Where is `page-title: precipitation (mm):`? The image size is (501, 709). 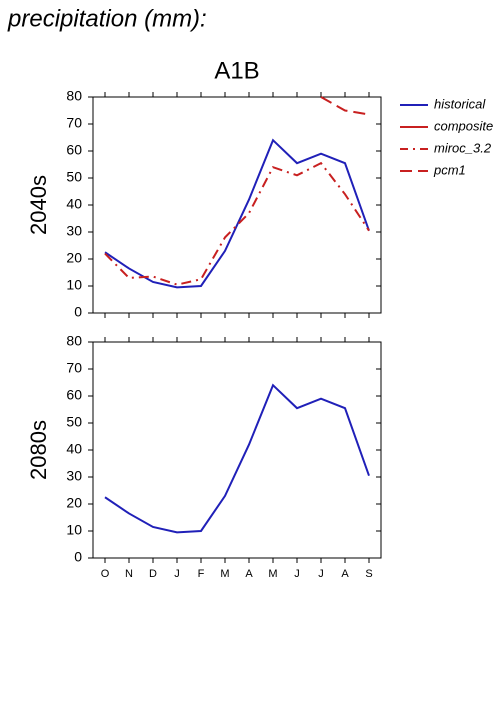
page-title: precipitation (mm): is located at coordinates (107, 18).